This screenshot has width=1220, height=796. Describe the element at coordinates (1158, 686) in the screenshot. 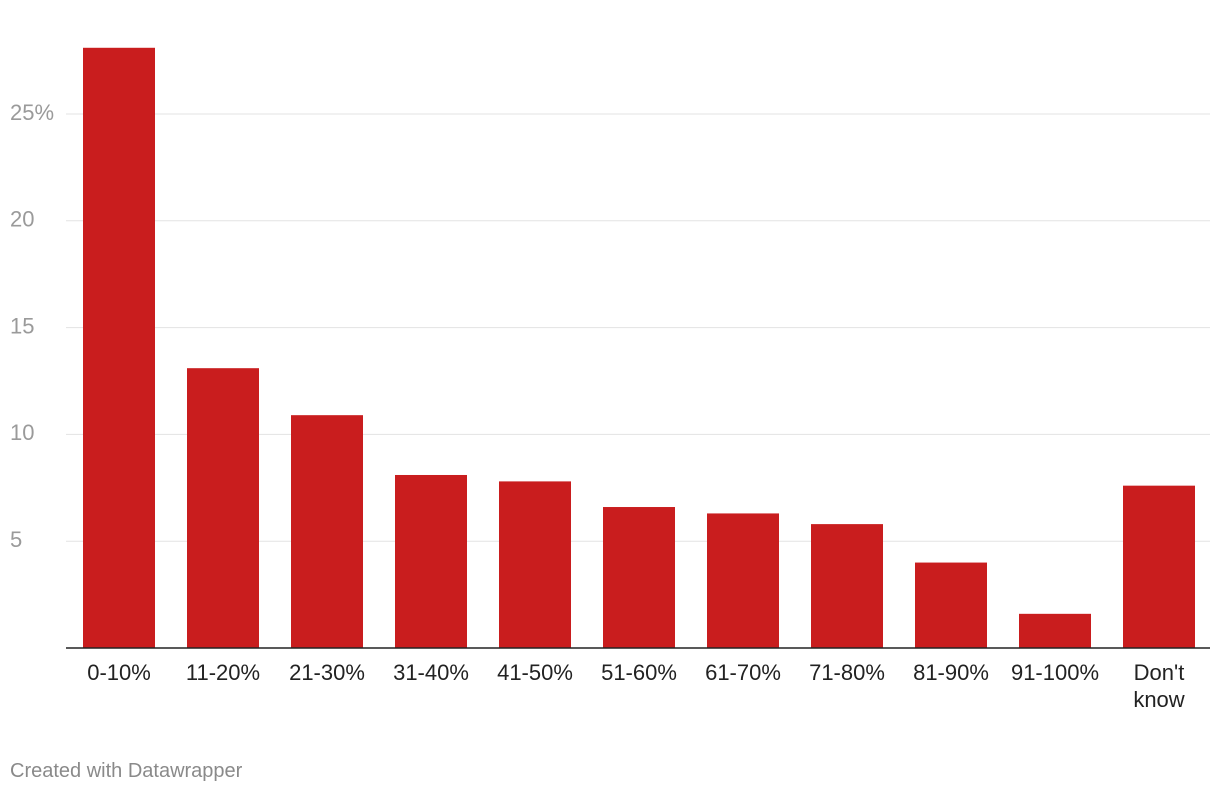

I see `x-category-label: Don't know` at that location.